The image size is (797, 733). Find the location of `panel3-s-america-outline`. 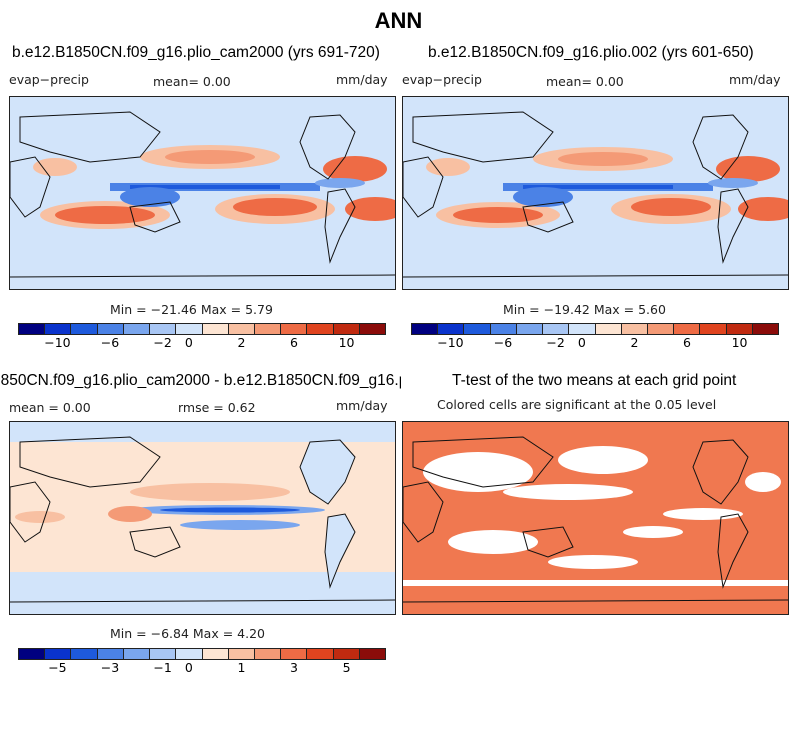

panel3-s-america-outline is located at coordinates (340, 551).